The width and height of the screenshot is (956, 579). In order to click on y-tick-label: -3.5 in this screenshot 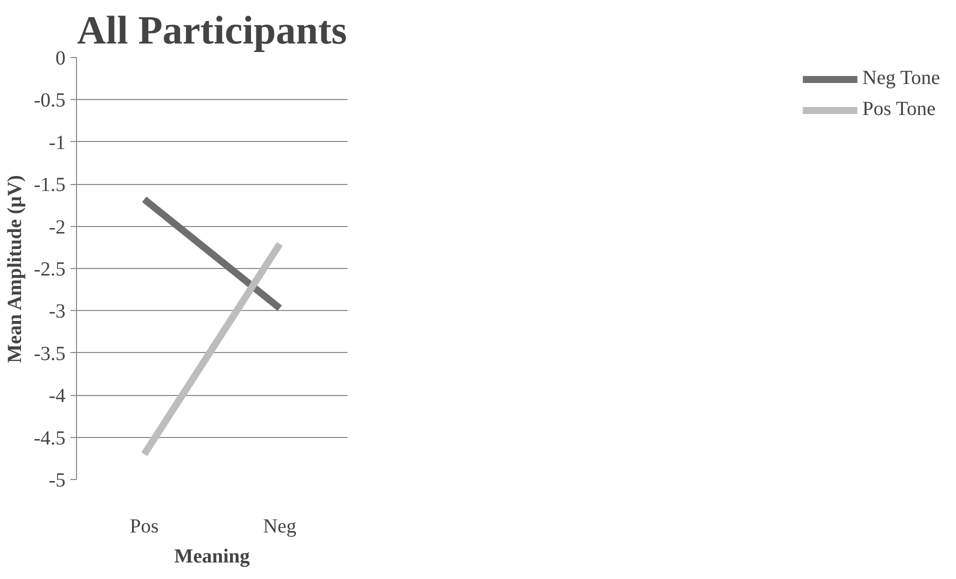, I will do `click(50, 353)`.